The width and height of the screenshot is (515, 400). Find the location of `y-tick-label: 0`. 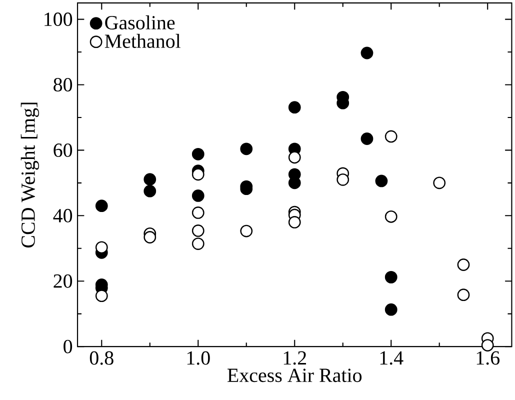

y-tick-label: 0 is located at coordinates (68, 347).